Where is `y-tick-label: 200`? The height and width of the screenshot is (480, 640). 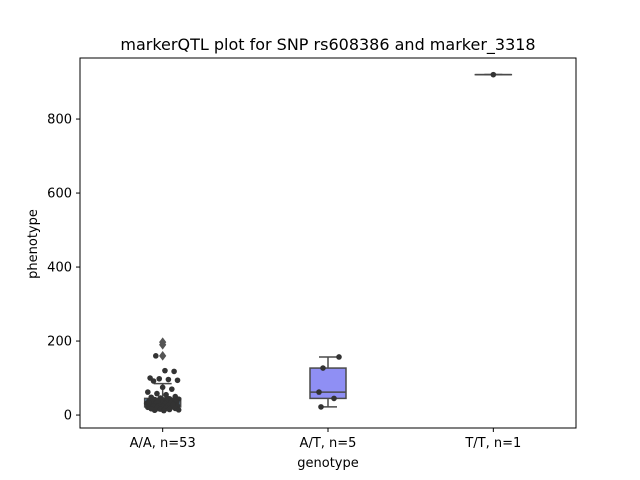
y-tick-label: 200 is located at coordinates (59, 342).